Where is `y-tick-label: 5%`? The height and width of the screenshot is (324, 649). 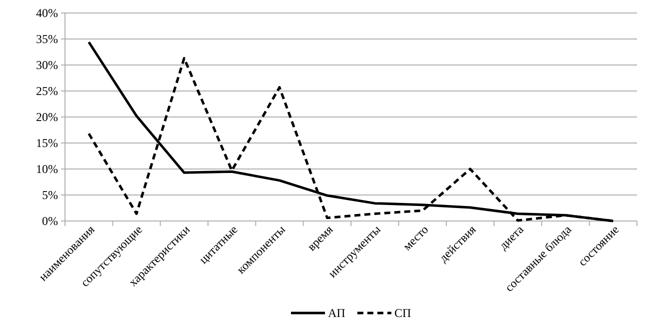
y-tick-label: 5% is located at coordinates (50, 195).